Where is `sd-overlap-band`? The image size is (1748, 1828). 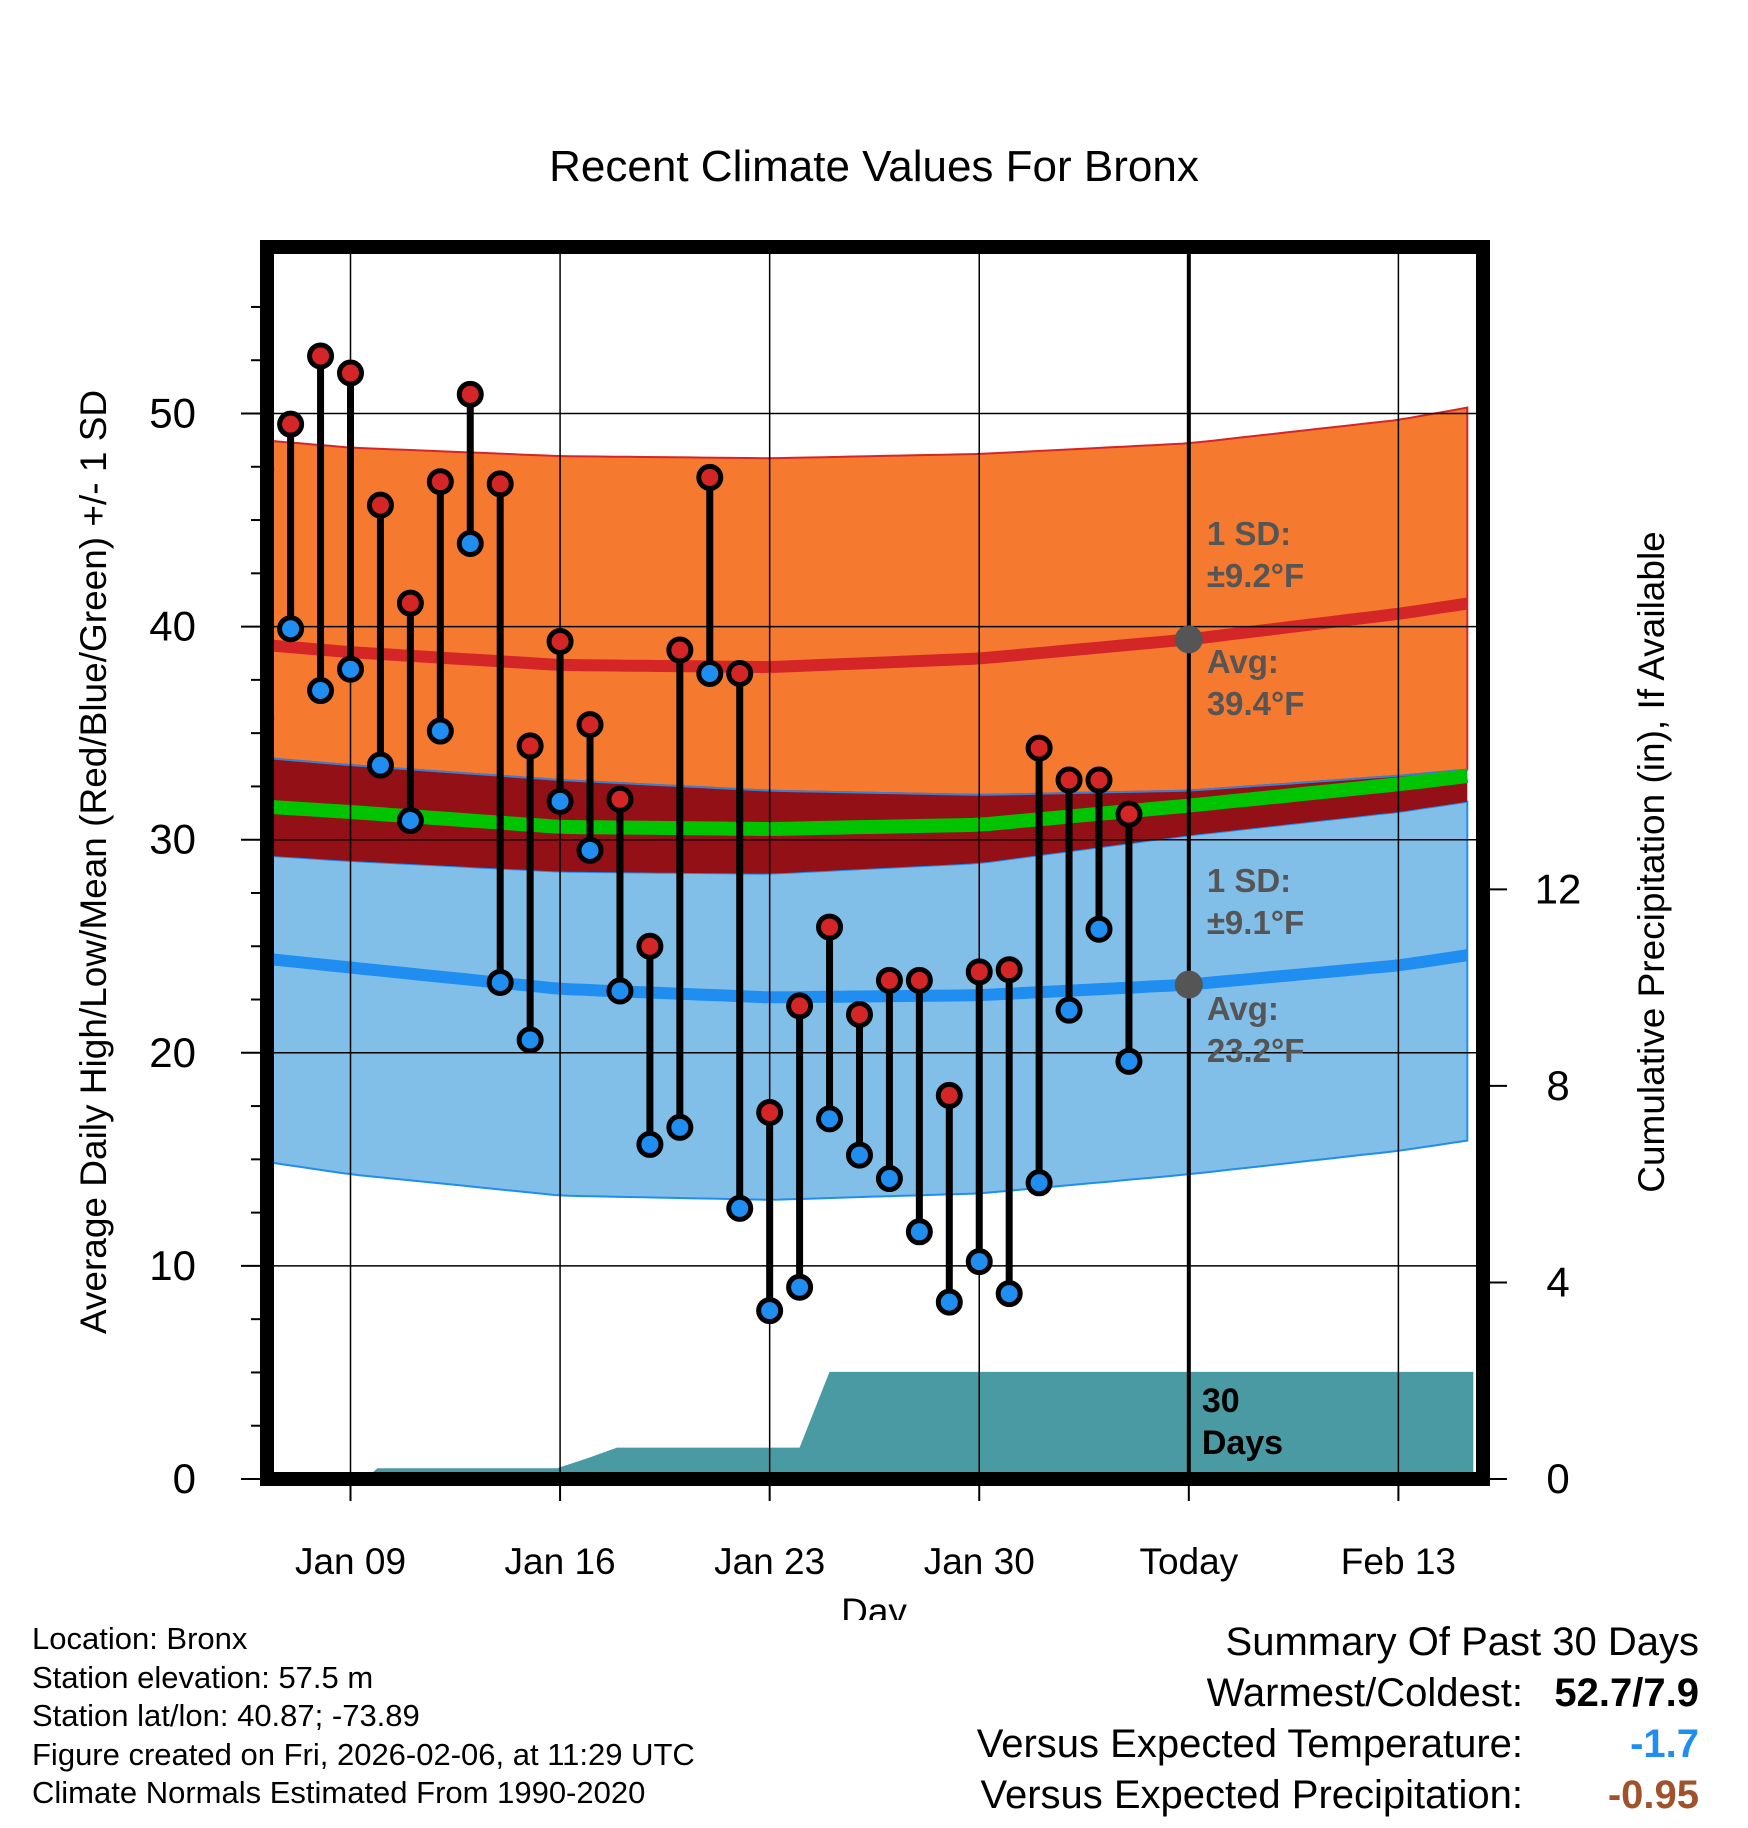
sd-overlap-band is located at coordinates (867, 816).